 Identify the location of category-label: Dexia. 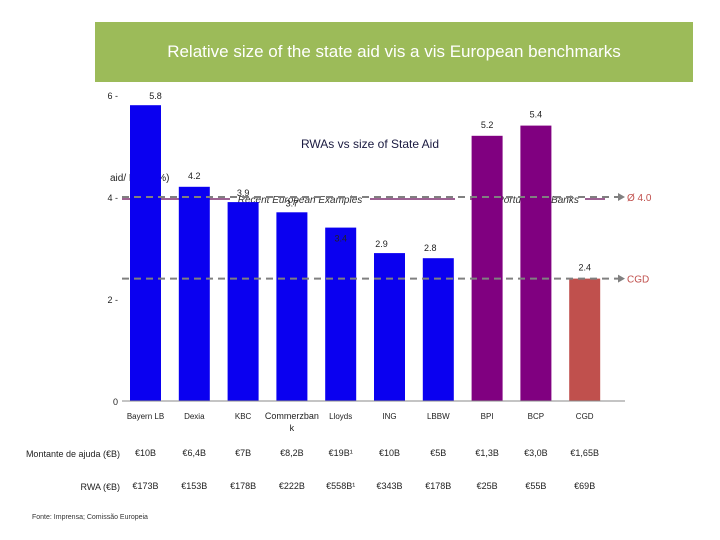
(194, 416).